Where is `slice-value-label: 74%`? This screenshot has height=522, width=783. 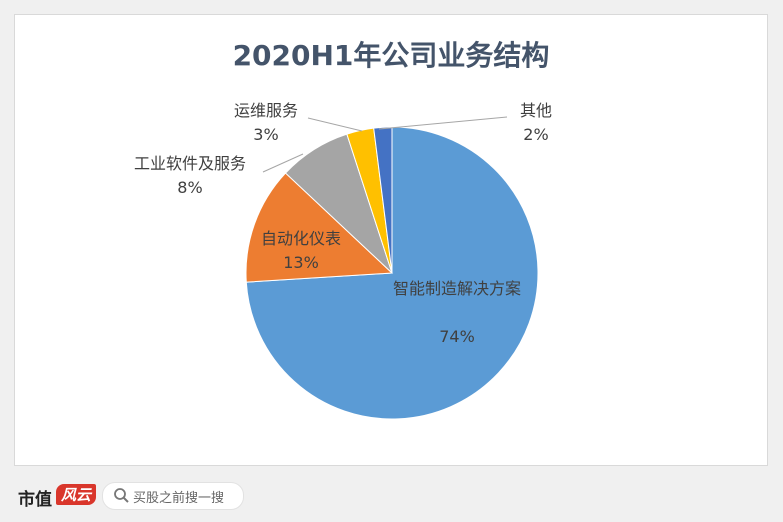
slice-value-label: 74% is located at coordinates (457, 336).